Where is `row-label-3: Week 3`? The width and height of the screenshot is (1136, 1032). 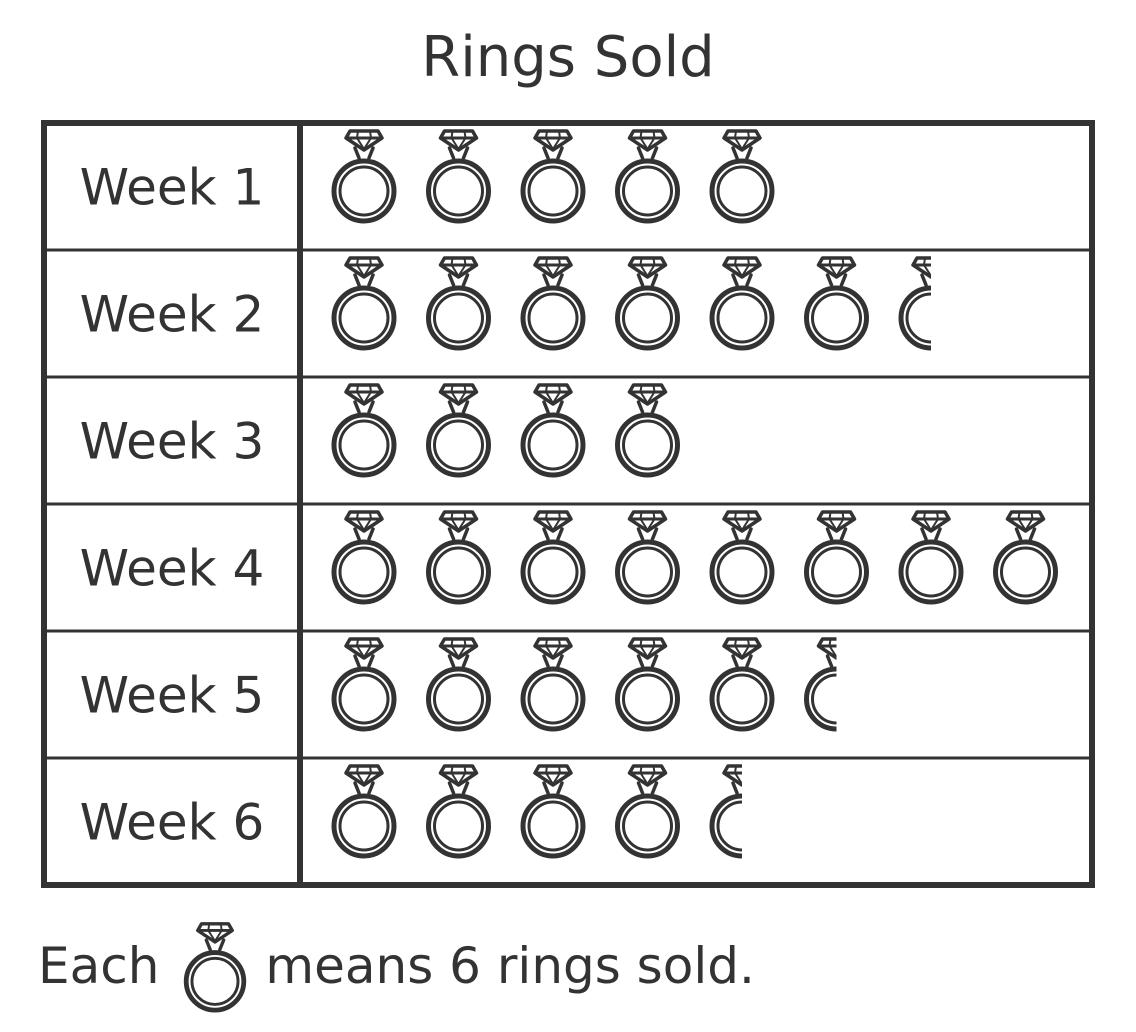 row-label-3: Week 3 is located at coordinates (172, 442).